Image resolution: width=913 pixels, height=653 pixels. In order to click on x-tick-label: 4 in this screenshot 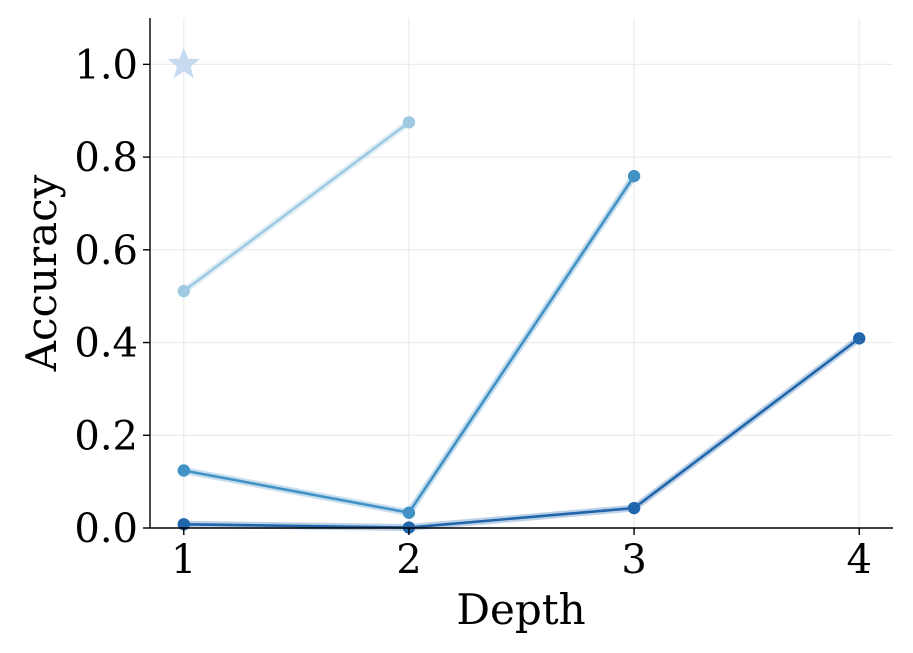, I will do `click(859, 560)`.